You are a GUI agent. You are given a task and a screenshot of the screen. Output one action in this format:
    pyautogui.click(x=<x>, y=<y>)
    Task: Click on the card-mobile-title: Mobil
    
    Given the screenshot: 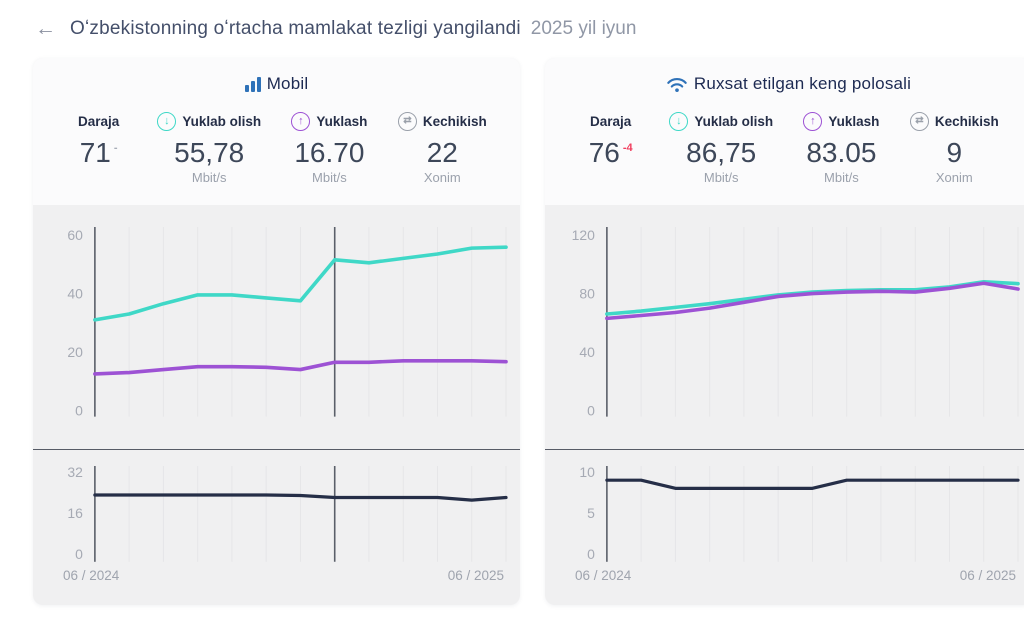 What is the action you would take?
    pyautogui.click(x=276, y=89)
    